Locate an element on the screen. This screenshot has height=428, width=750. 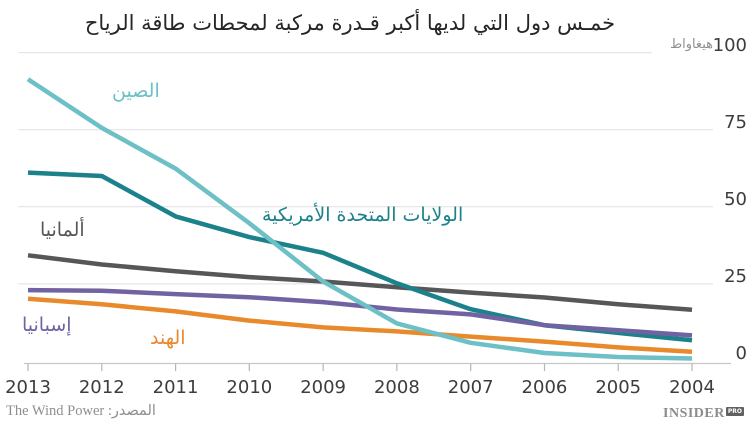
y-tick-label: 25 is located at coordinates (735, 276).